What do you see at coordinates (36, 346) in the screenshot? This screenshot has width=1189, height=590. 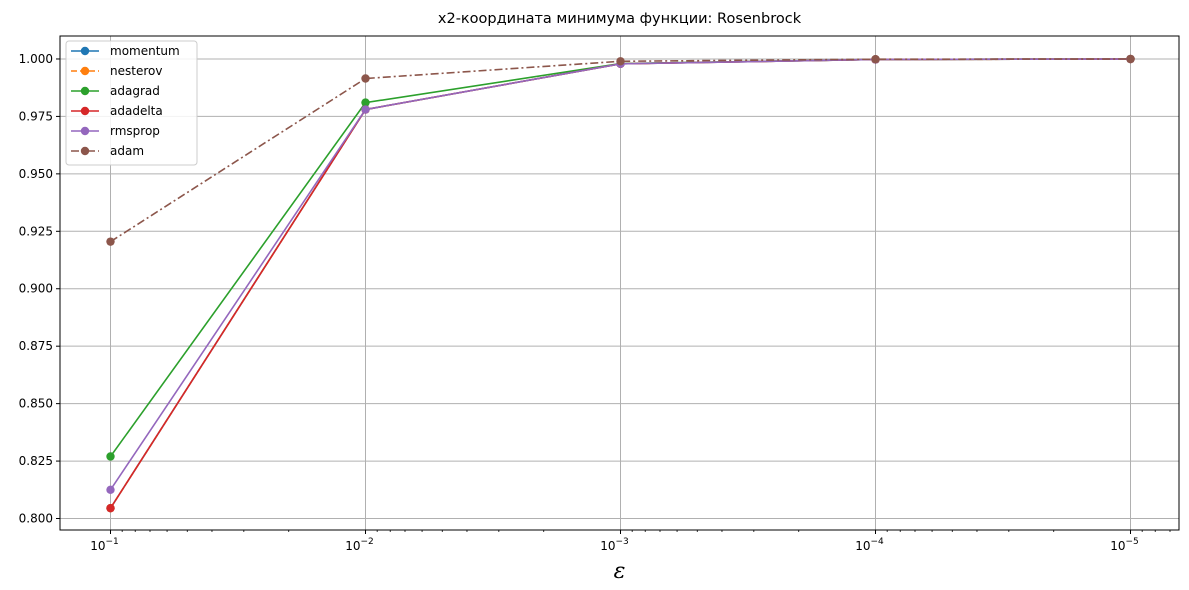 I see `y-tick-label: 0.875` at bounding box center [36, 346].